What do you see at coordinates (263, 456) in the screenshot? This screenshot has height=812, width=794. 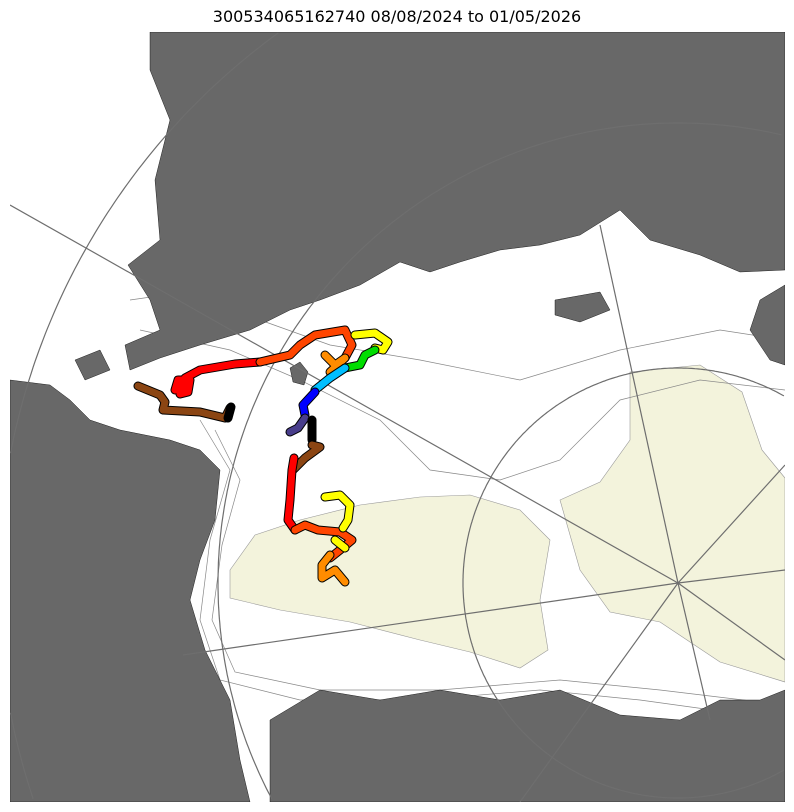 I see `drift-track` at bounding box center [263, 456].